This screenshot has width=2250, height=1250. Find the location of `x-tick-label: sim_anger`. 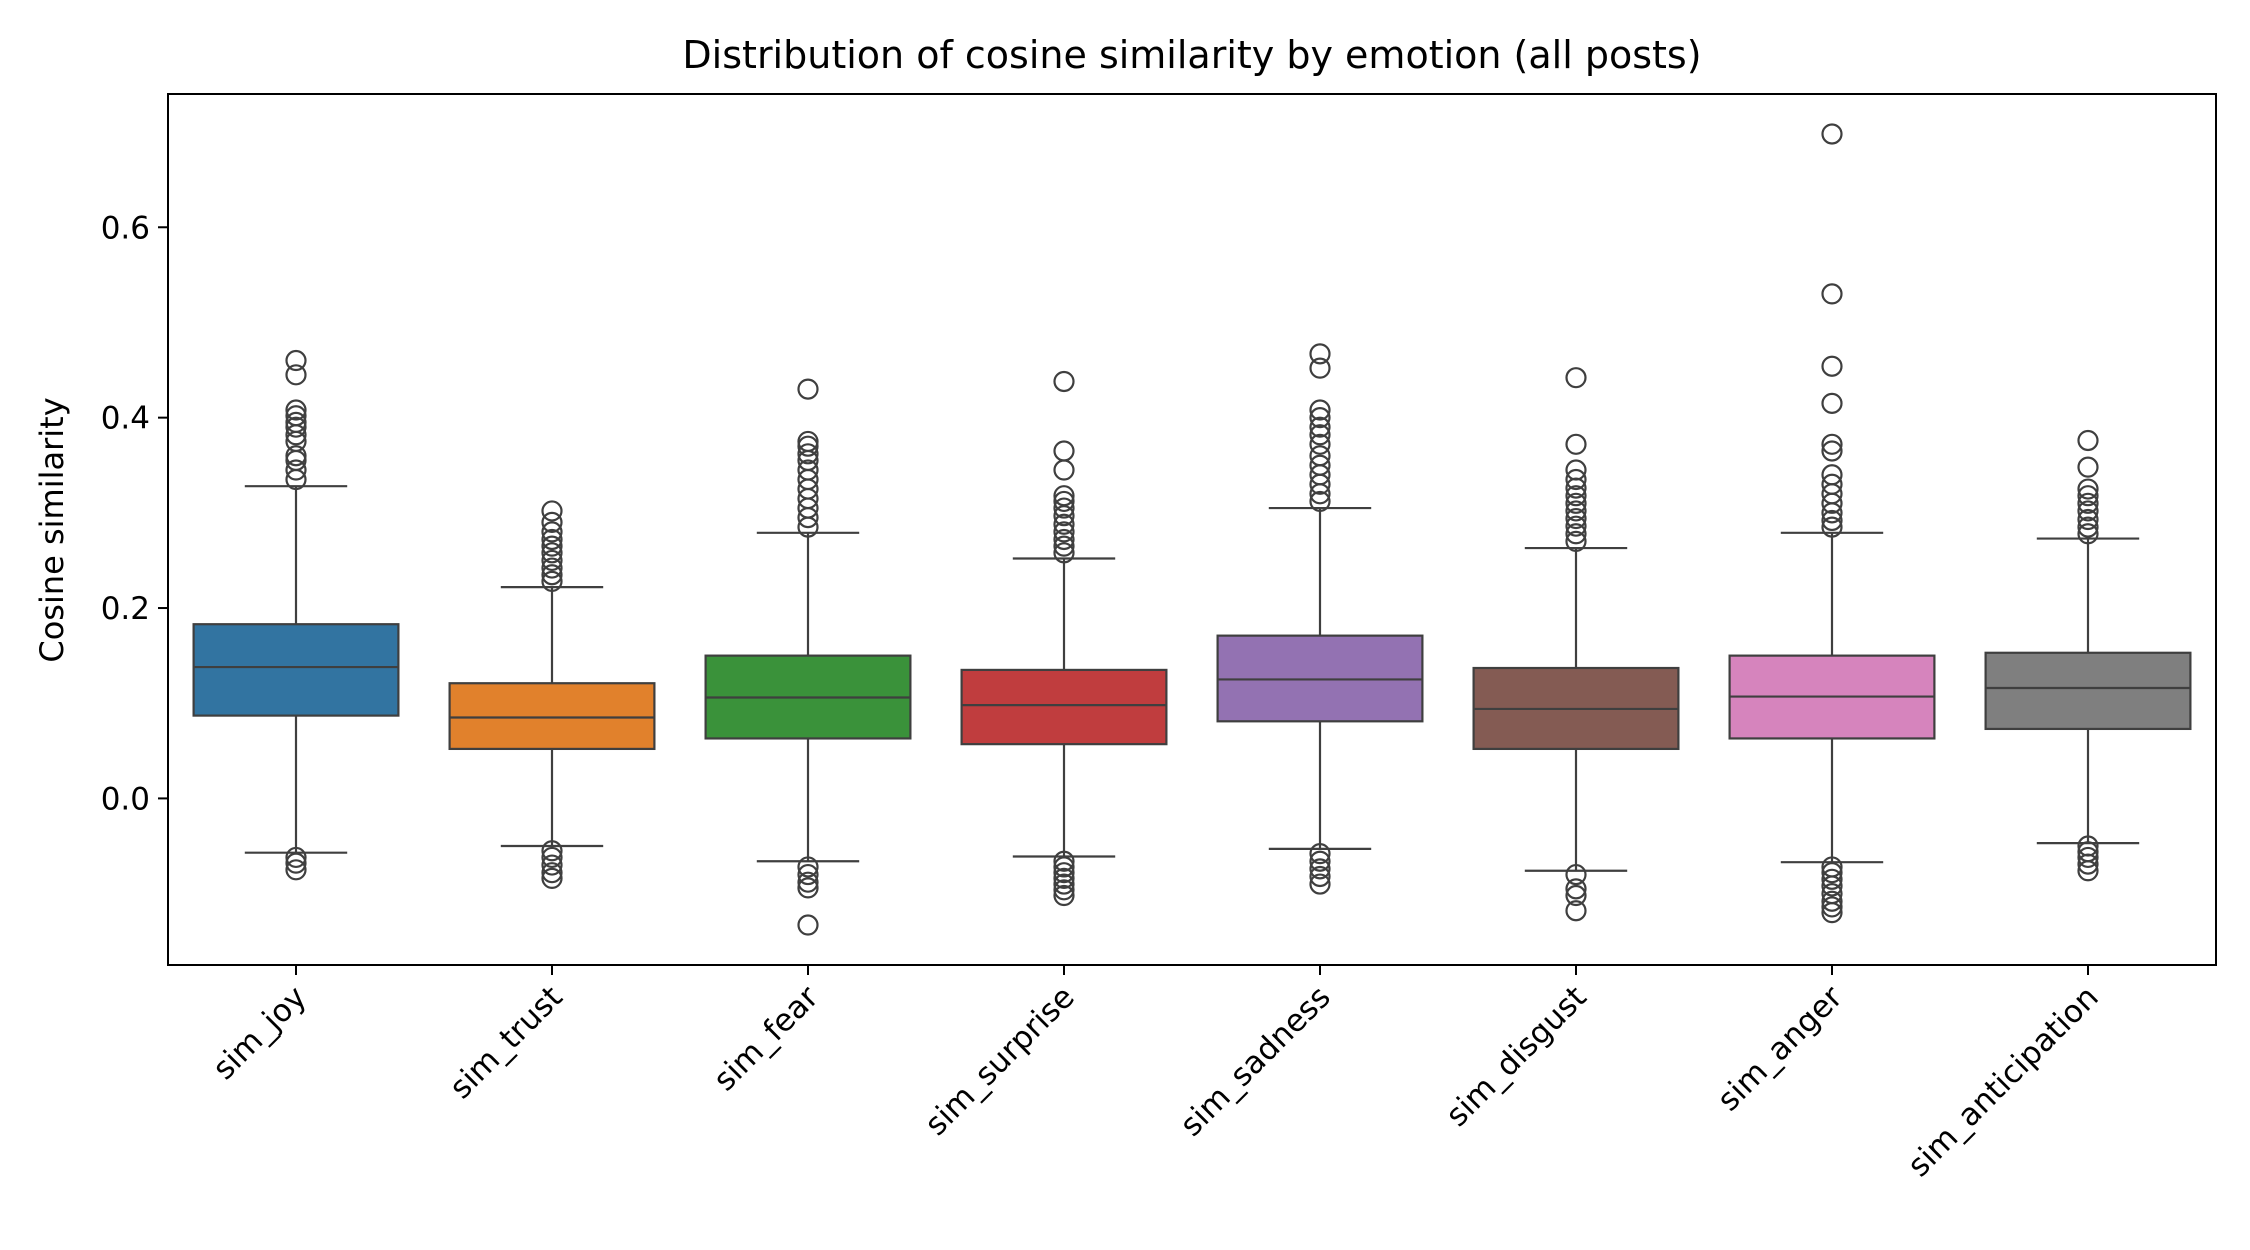

x-tick-label: sim_anger is located at coordinates (1780, 1048).